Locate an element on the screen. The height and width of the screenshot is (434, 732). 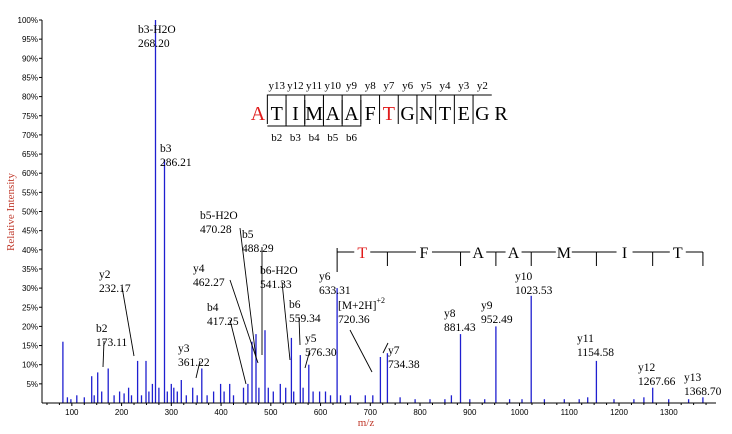
y-tick-label: 70% is located at coordinates (30, 135).